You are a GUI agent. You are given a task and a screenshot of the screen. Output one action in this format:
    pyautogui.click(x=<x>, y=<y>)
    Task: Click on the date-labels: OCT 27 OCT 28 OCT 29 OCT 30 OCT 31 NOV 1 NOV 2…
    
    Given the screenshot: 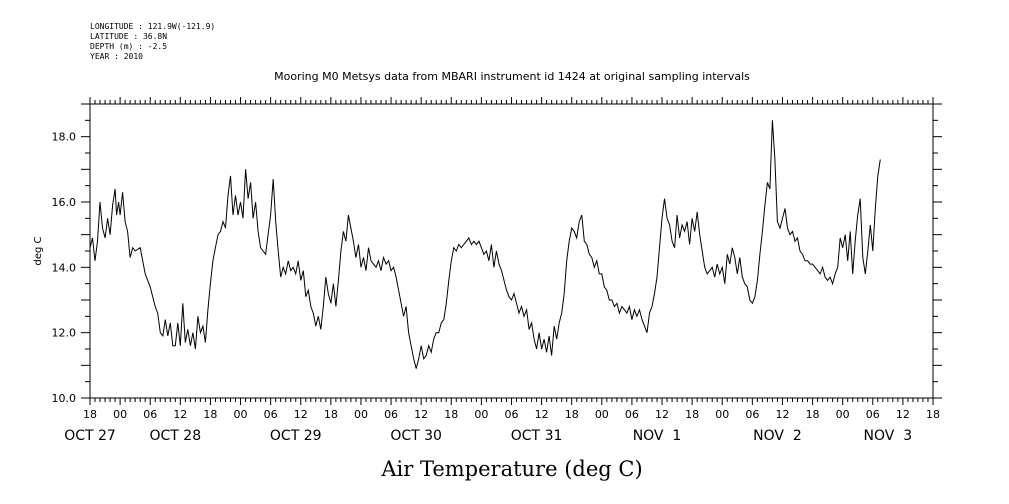 What is the action you would take?
    pyautogui.click(x=488, y=436)
    